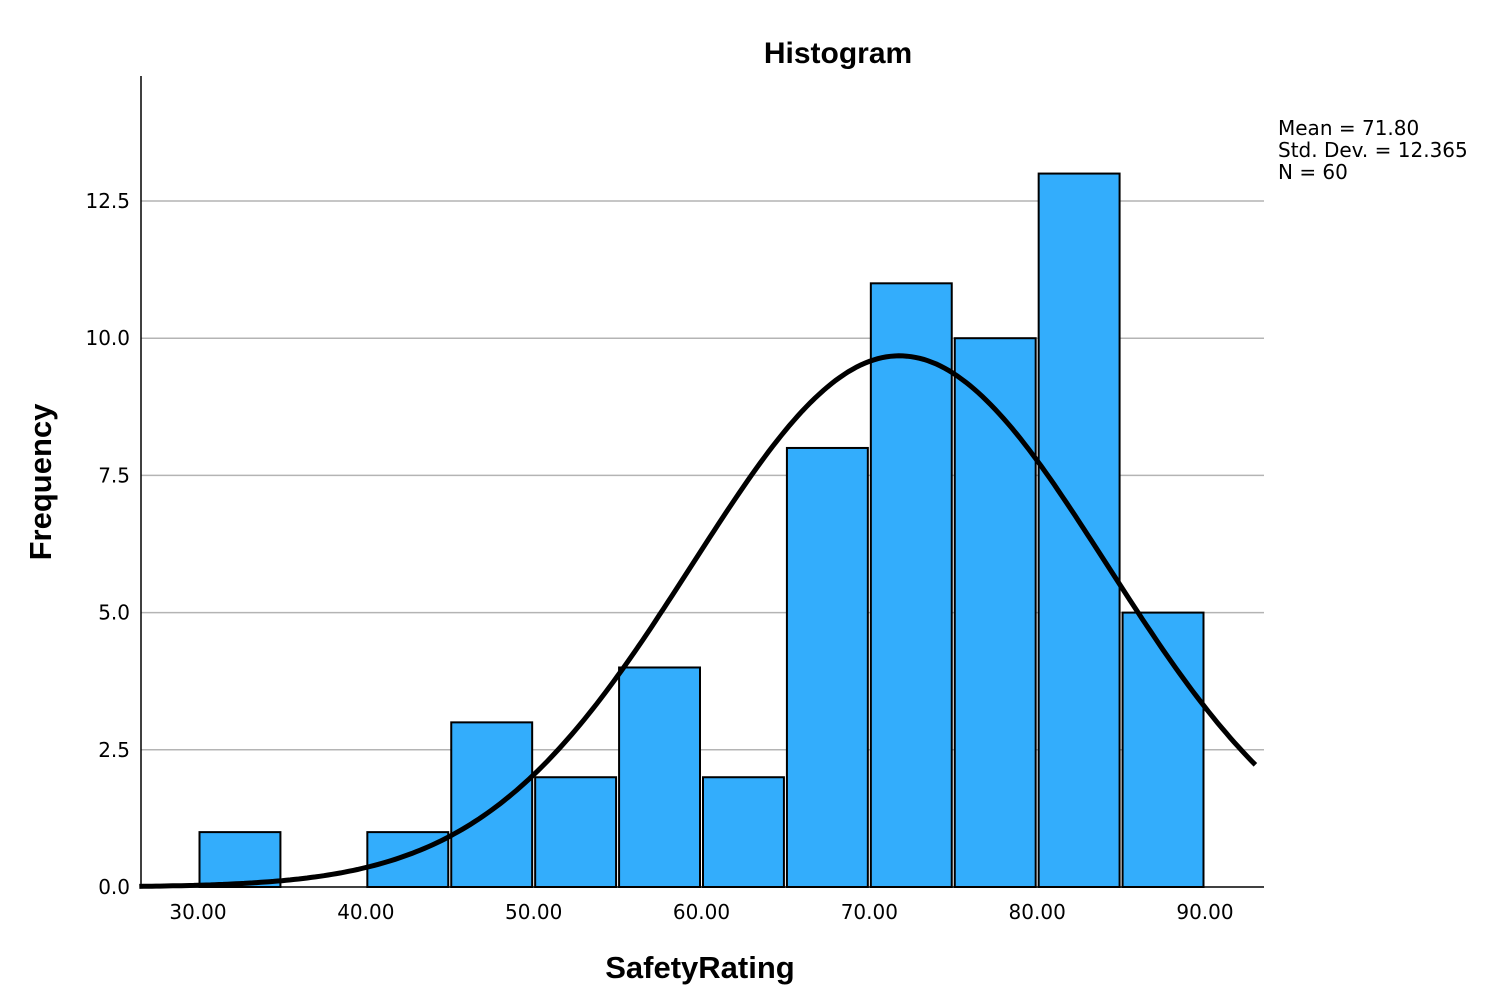 This screenshot has width=1494, height=1008. What do you see at coordinates (869, 912) in the screenshot?
I see `x-tick-label: 70.00` at bounding box center [869, 912].